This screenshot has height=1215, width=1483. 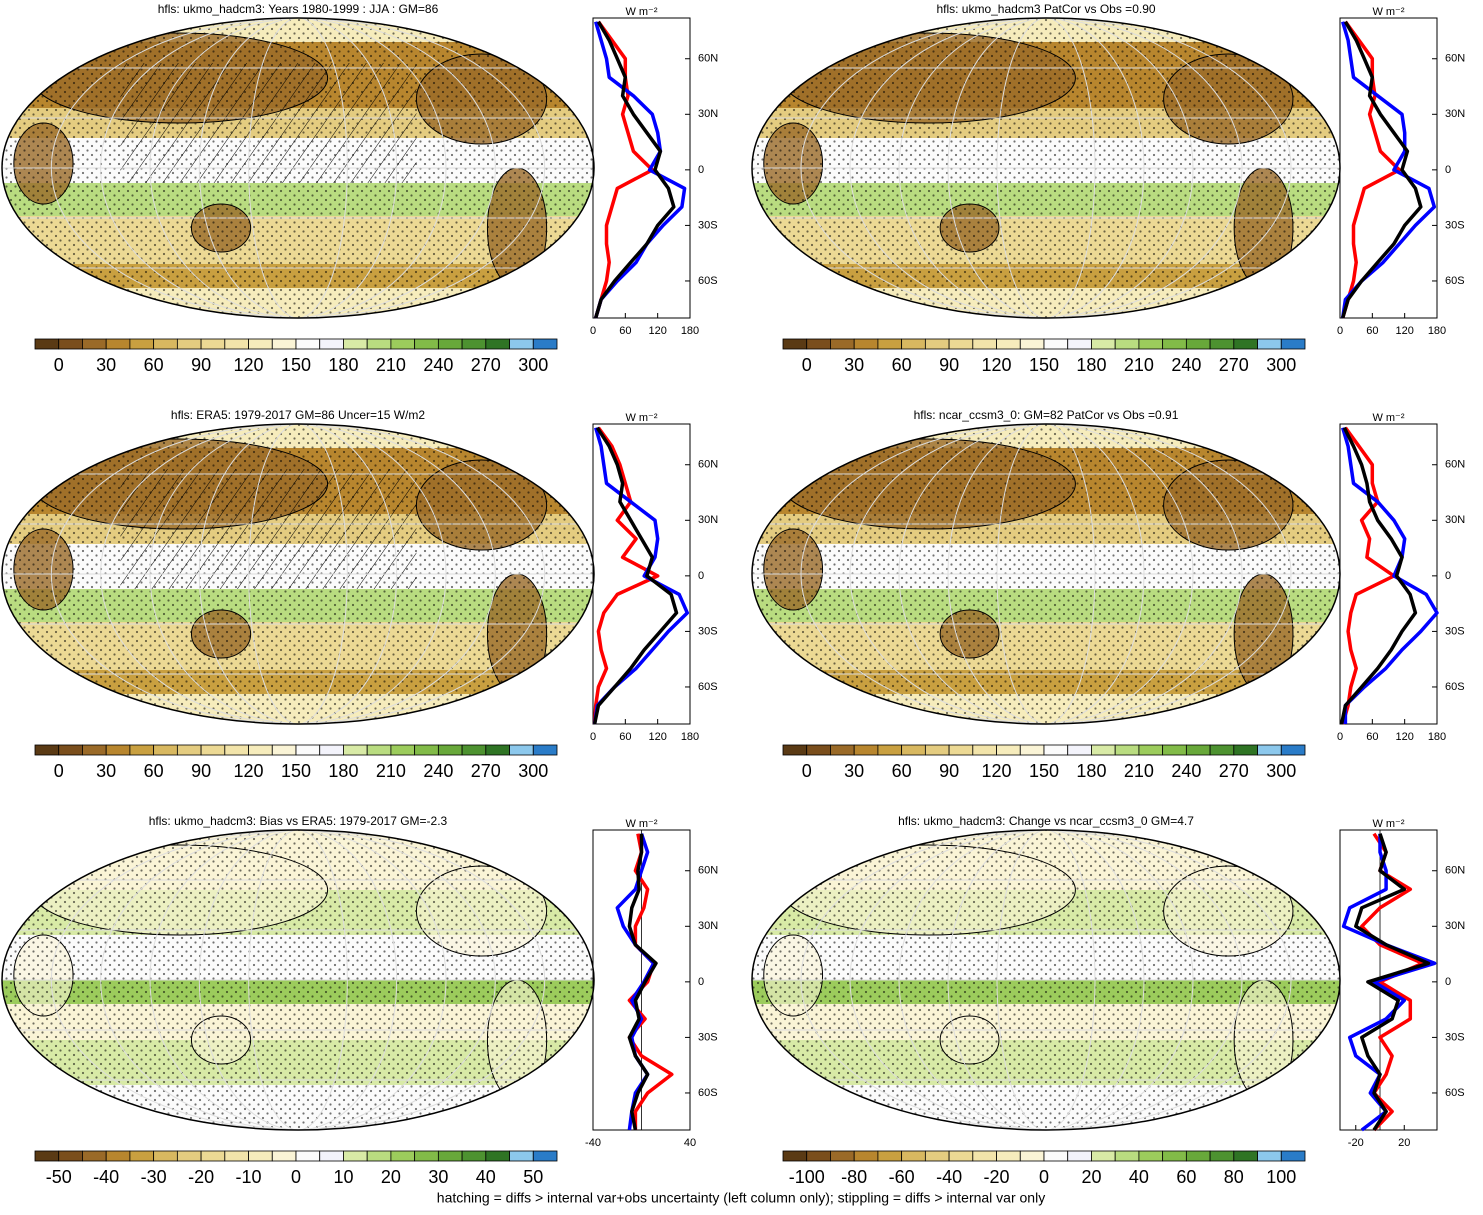 I want to click on y-tick-label: 30S, so click(x=1455, y=631).